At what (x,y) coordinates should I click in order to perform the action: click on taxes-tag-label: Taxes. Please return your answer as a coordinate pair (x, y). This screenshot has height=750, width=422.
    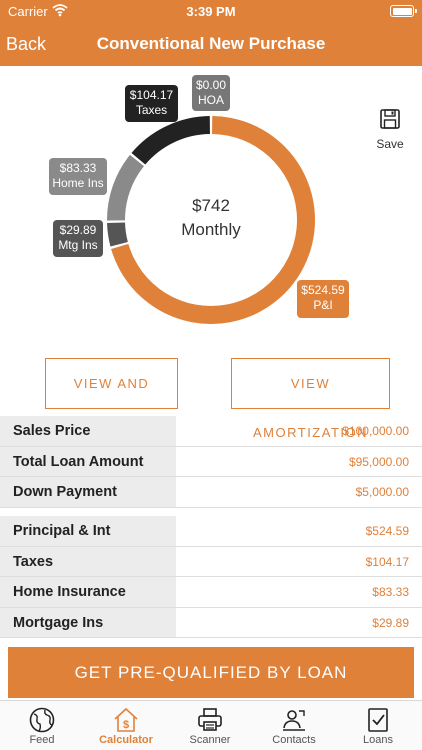
    Looking at the image, I should click on (151, 110).